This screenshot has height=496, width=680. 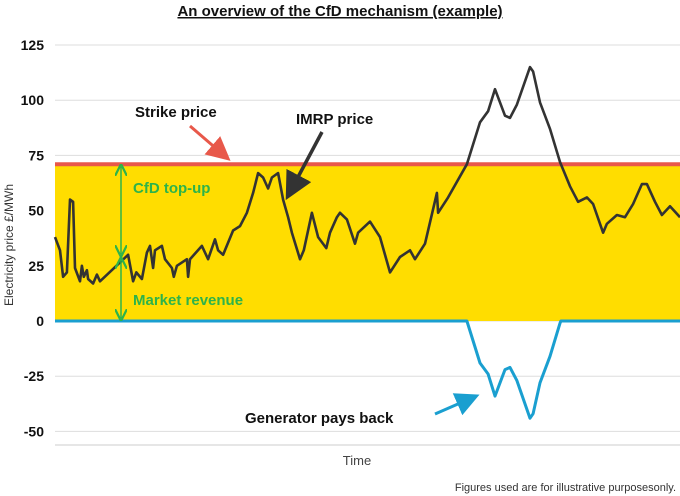 What do you see at coordinates (34, 431) in the screenshot?
I see `y-tick-label: -50` at bounding box center [34, 431].